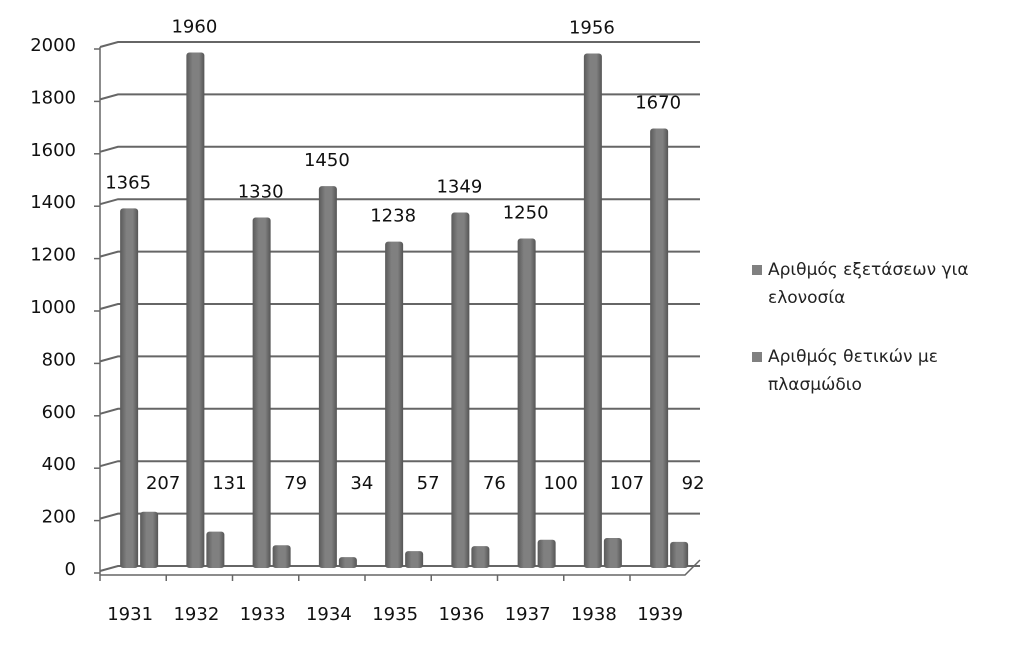 The height and width of the screenshot is (649, 1023). Describe the element at coordinates (53, 150) in the screenshot. I see `y-tick-label: 1600` at that location.